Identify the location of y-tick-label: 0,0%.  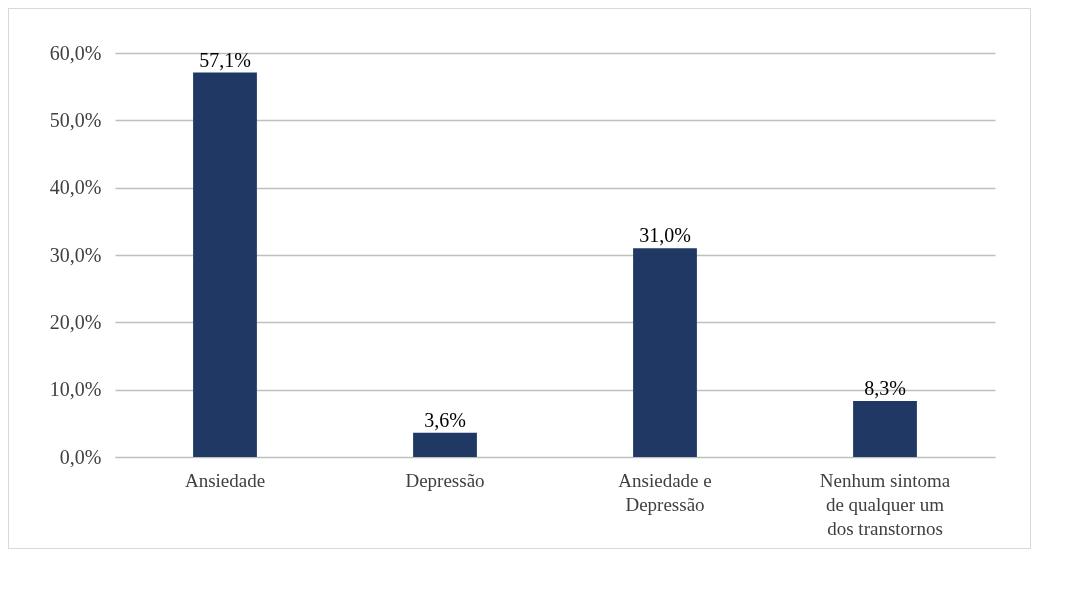
(80, 456).